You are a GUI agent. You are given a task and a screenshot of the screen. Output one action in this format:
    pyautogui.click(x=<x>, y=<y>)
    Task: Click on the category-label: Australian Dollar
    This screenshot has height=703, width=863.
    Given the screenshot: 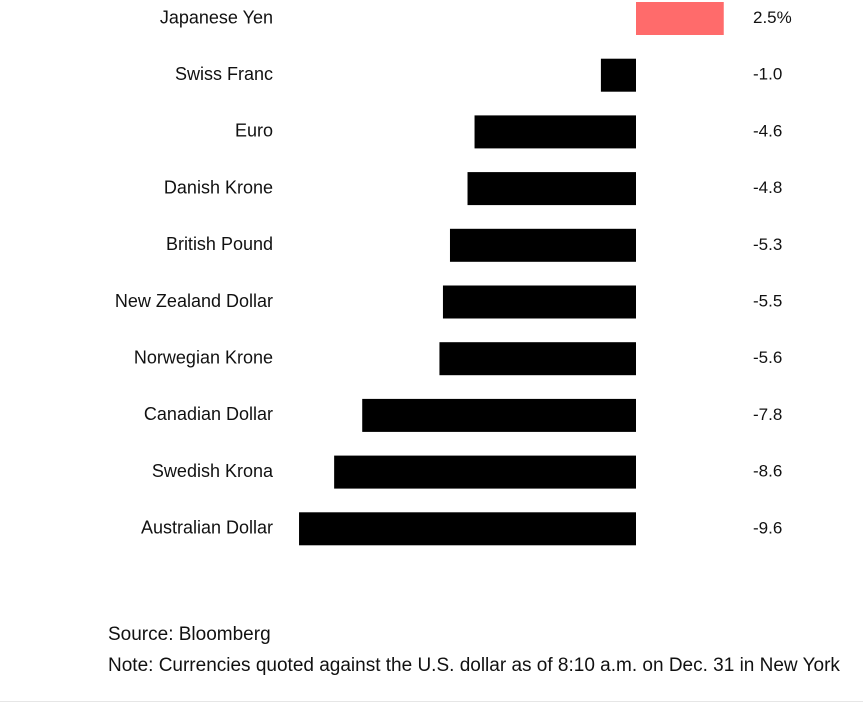 What is the action you would take?
    pyautogui.click(x=207, y=528)
    